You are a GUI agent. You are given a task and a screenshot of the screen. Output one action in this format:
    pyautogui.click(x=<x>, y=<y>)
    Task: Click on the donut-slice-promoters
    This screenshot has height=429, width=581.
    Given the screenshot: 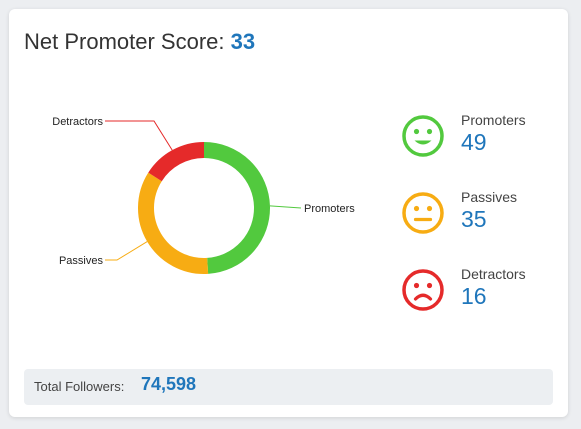 What is the action you would take?
    pyautogui.click(x=236, y=208)
    